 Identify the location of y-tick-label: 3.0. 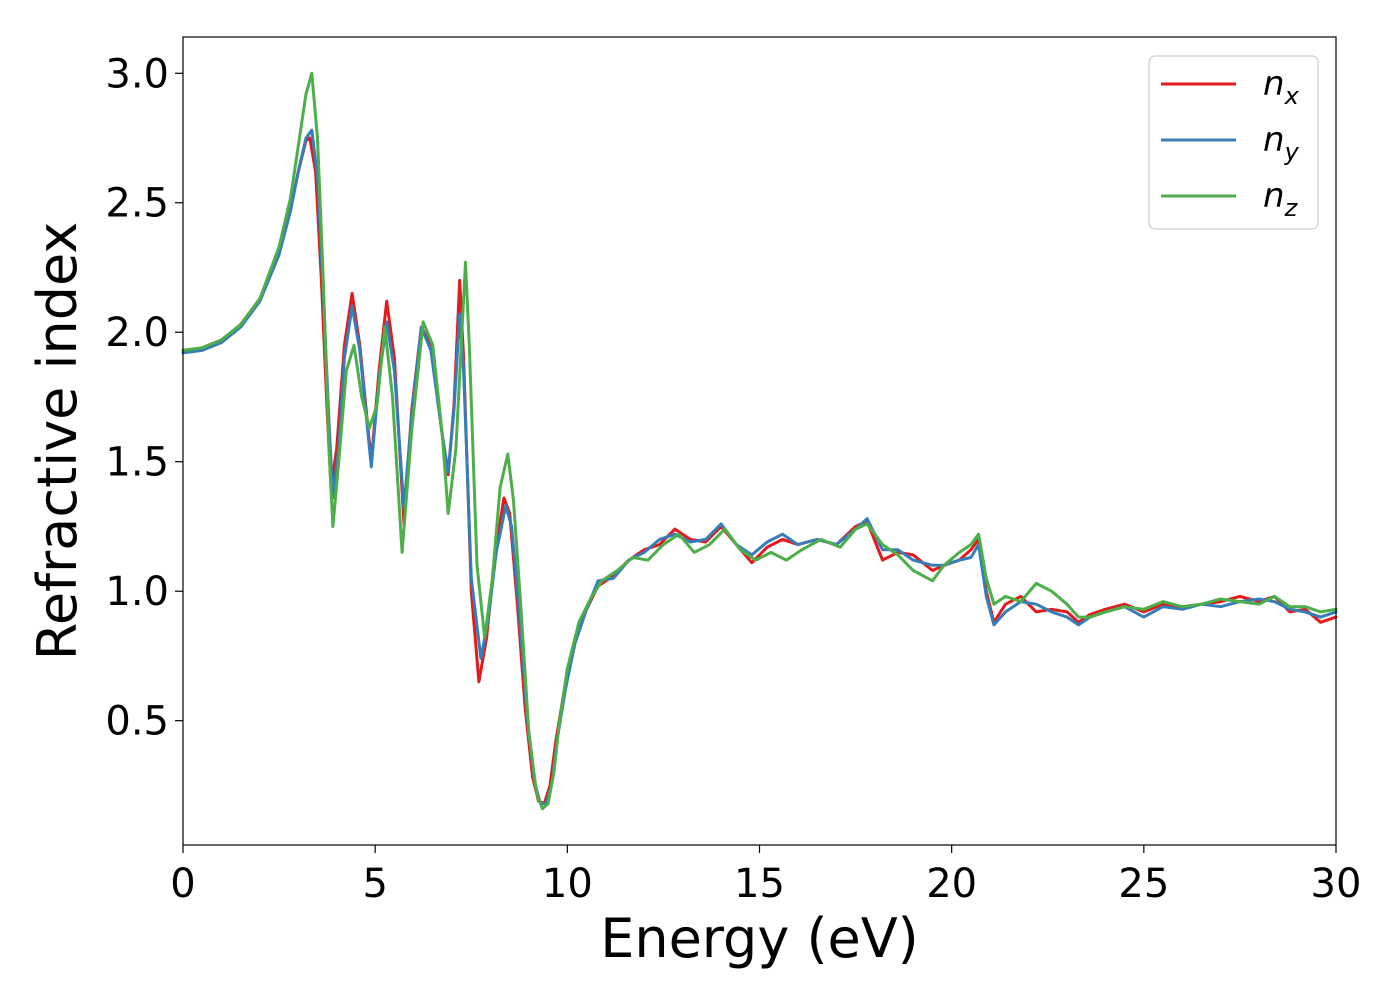
(137, 74).